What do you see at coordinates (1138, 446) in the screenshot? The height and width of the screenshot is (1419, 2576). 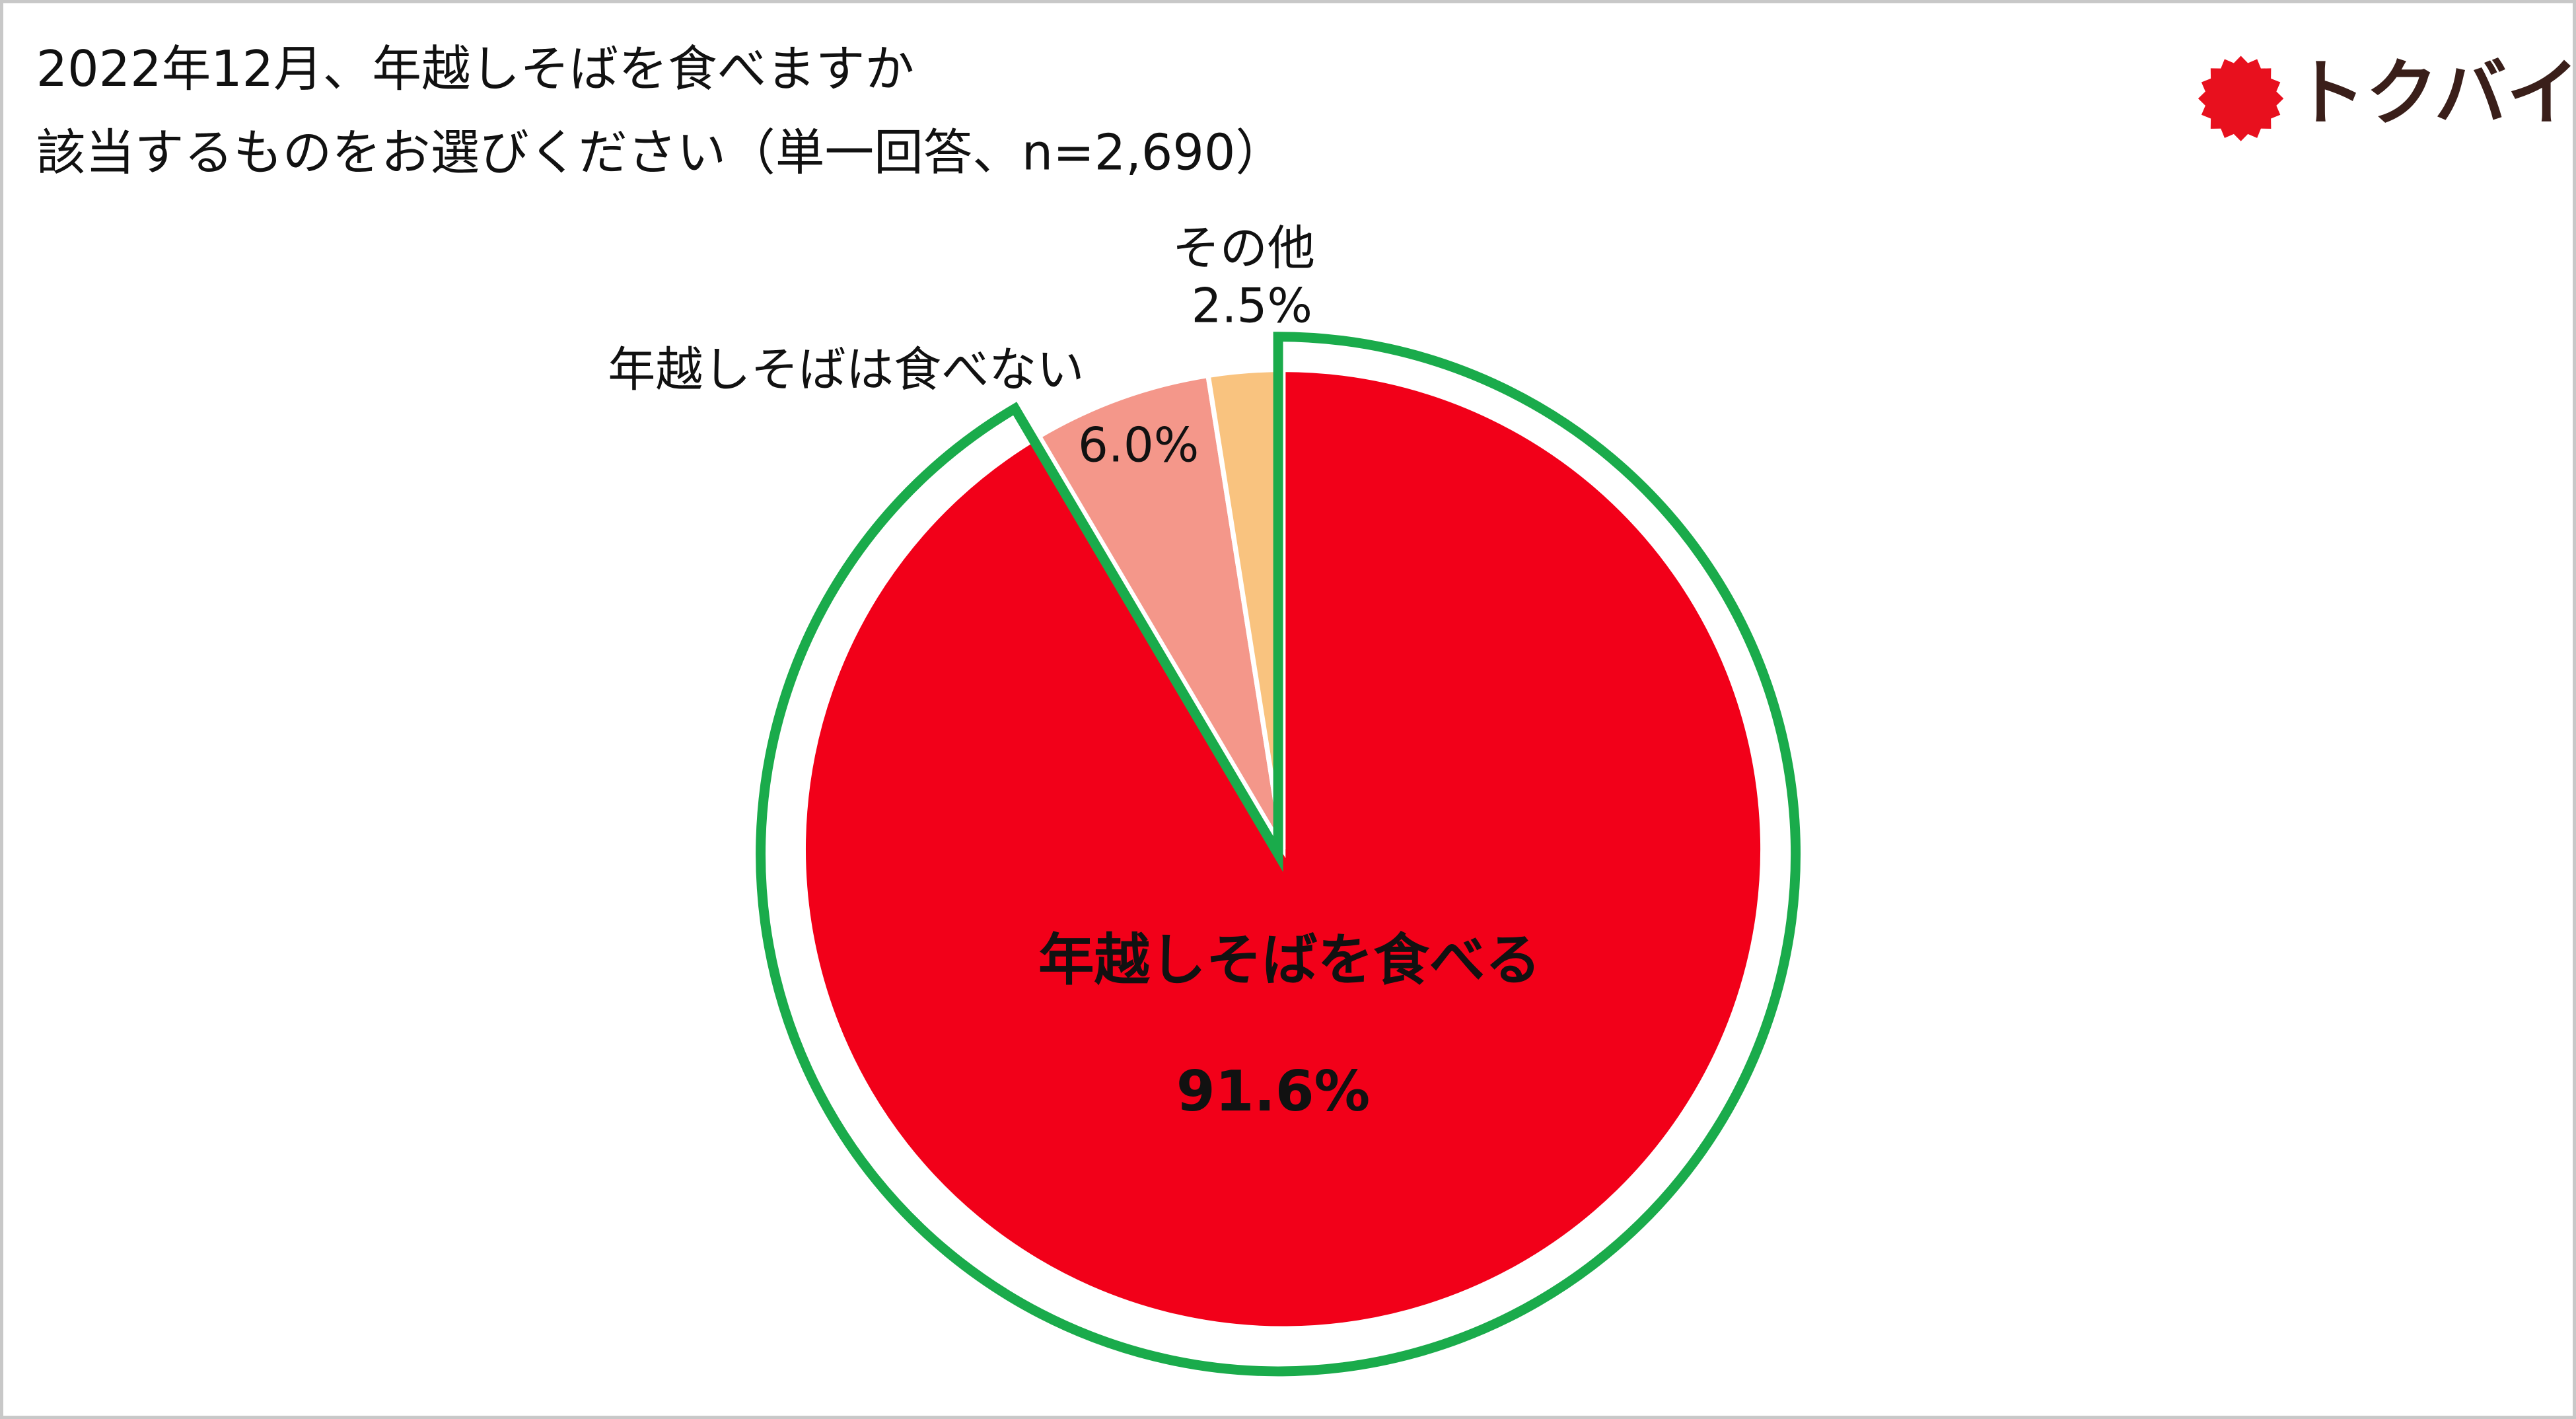 I see `value-label: 6.0%` at bounding box center [1138, 446].